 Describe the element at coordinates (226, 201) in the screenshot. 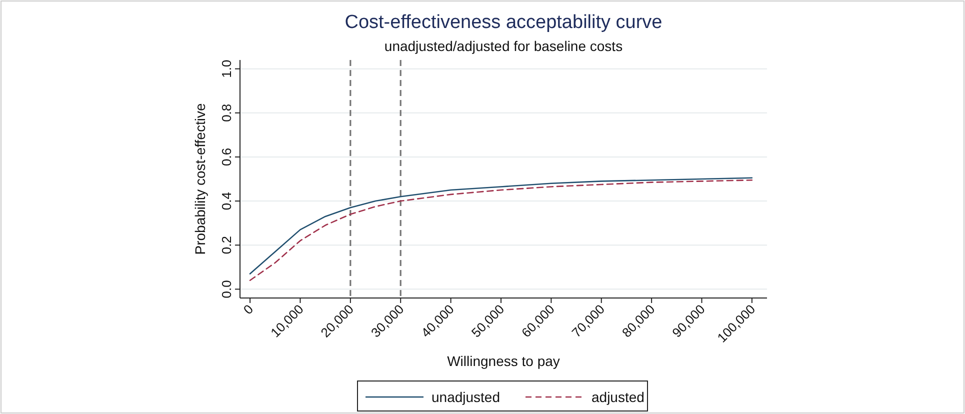

I see `y-tick-label: 0.4` at that location.